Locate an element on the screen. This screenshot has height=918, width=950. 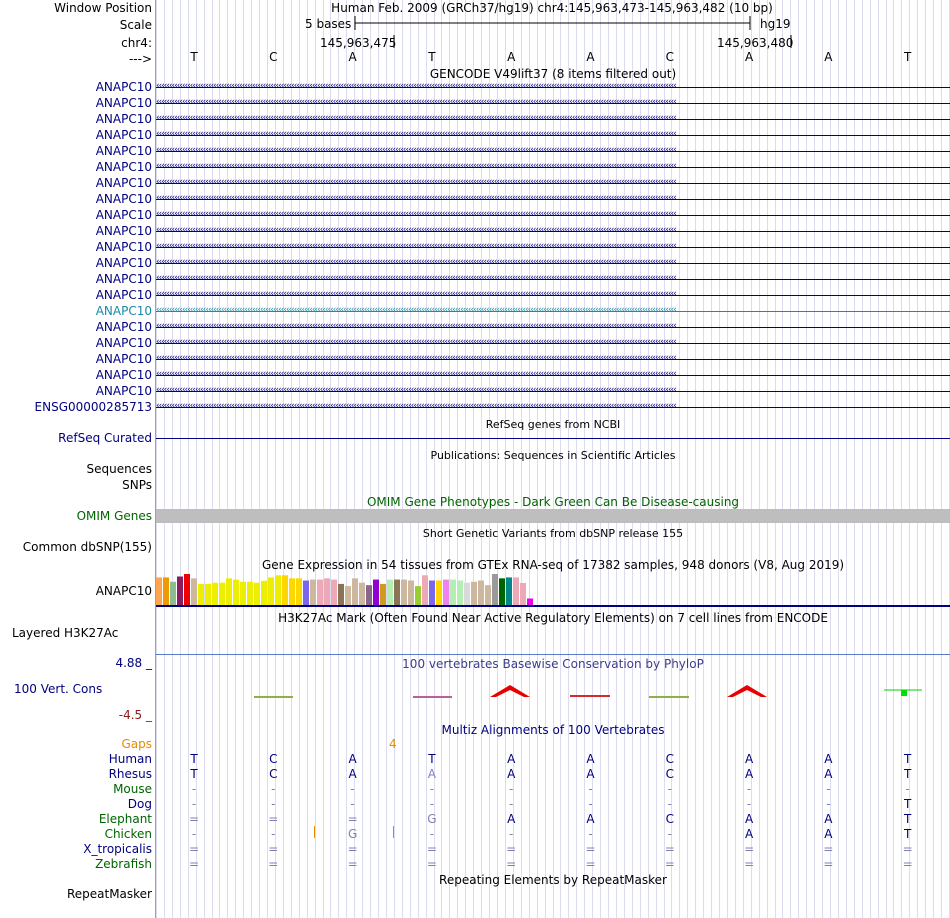
gtex-bar-graph is located at coordinates (553, 588).